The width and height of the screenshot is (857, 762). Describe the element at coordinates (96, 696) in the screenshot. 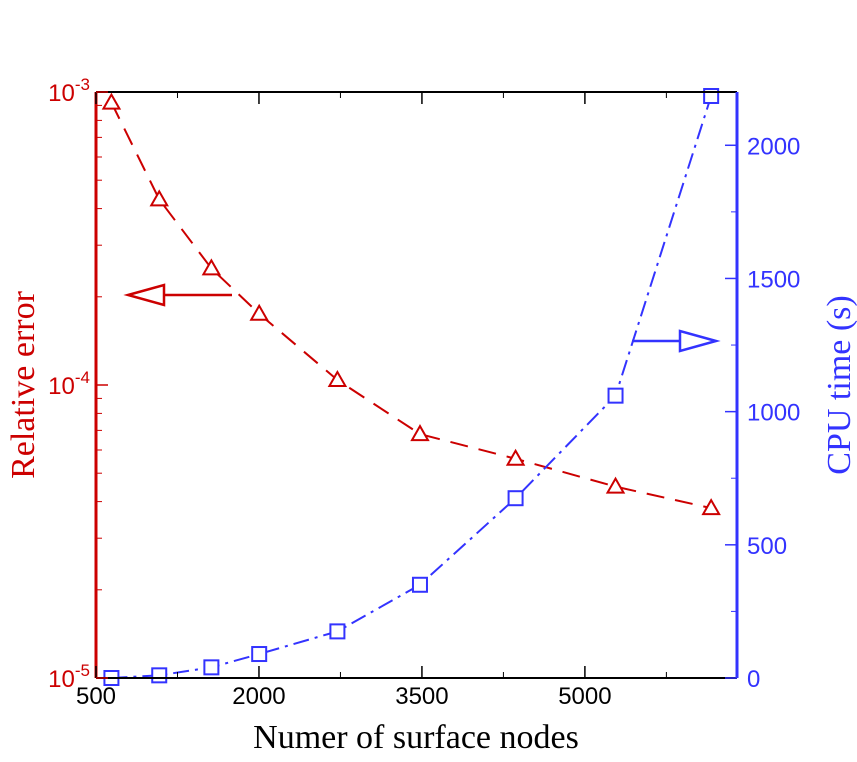

I see `x-tick-label: 500` at that location.